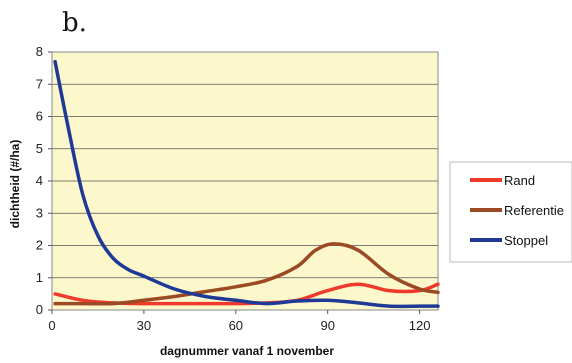  Describe the element at coordinates (144, 325) in the screenshot. I see `x-tick-label: 30` at that location.